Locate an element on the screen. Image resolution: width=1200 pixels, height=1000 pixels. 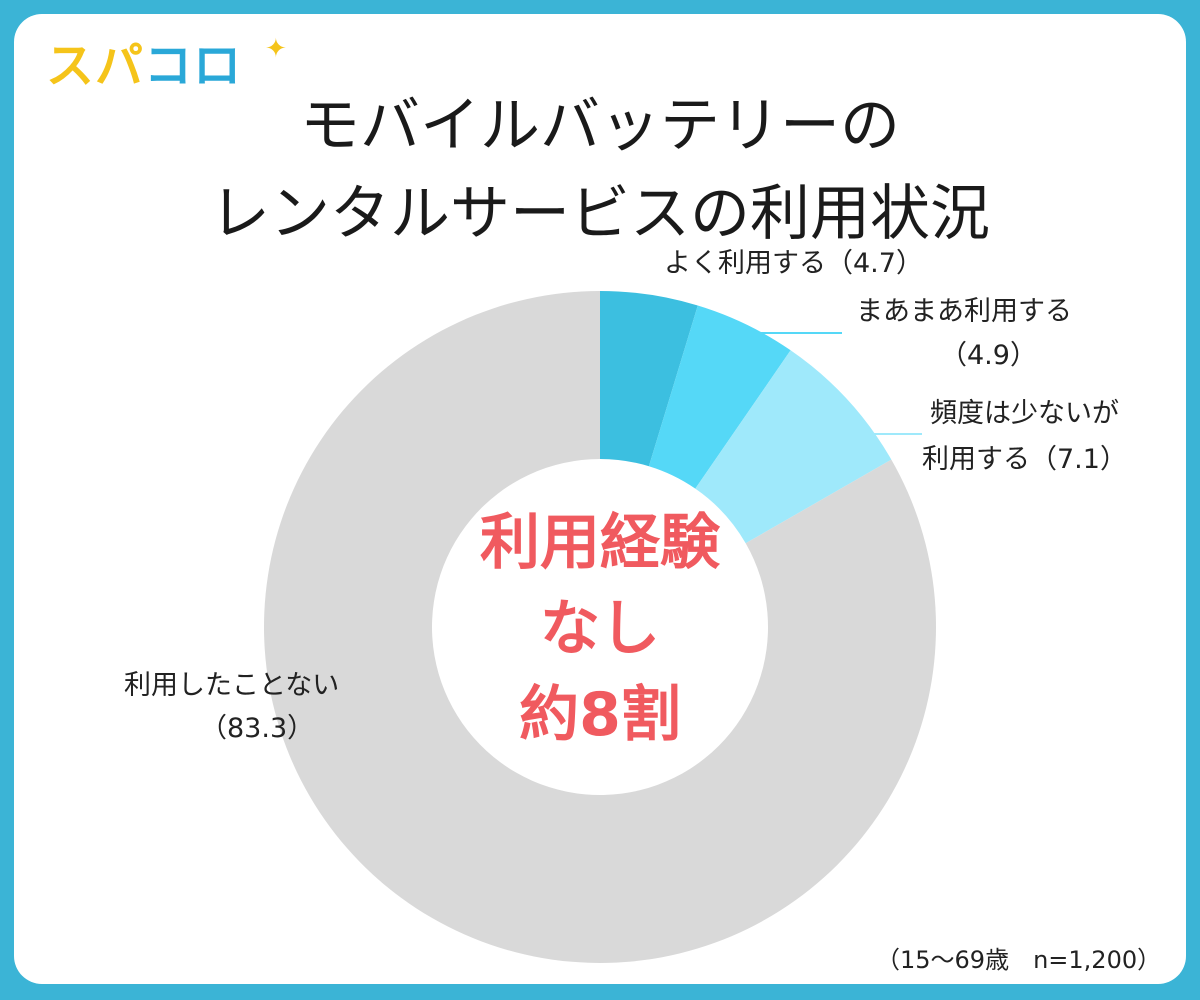
sample-note: （15〜69歳 n=1,200） is located at coordinates (1019, 960).